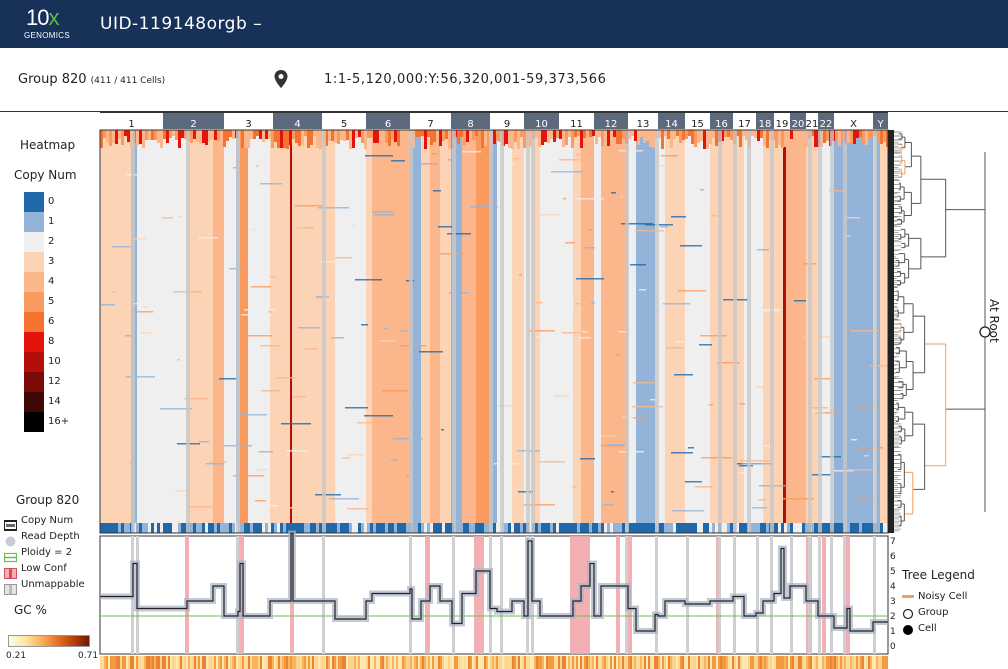 The image size is (1008, 669). Describe the element at coordinates (470, 121) in the screenshot. I see `chromosome-tab-8: 8` at that location.